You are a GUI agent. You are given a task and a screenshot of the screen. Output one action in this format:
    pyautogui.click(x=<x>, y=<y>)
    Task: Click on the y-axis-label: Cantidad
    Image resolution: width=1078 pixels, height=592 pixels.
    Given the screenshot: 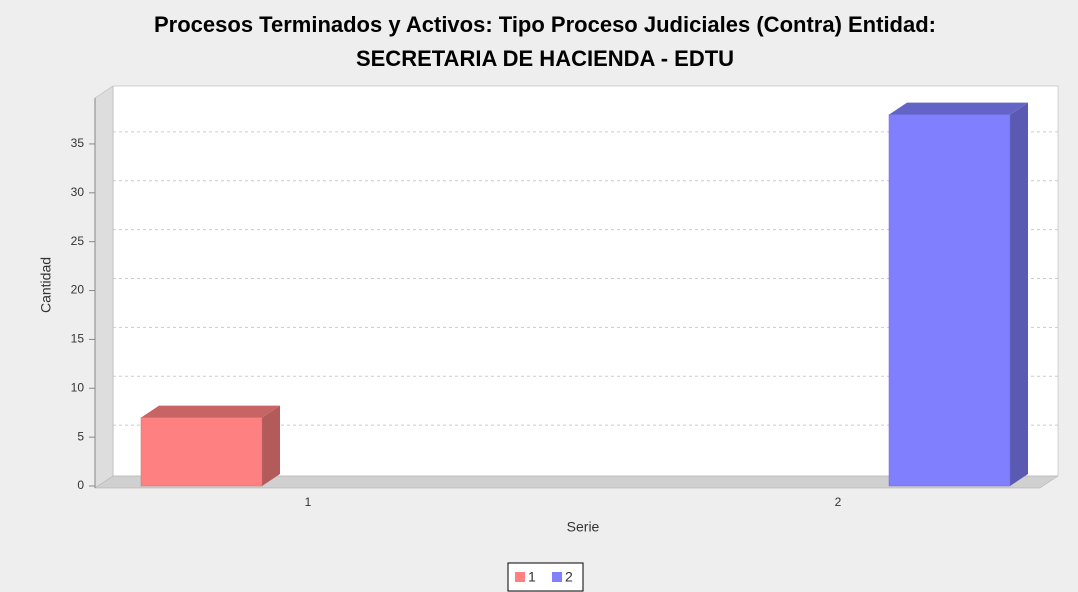 What is the action you would take?
    pyautogui.click(x=46, y=285)
    